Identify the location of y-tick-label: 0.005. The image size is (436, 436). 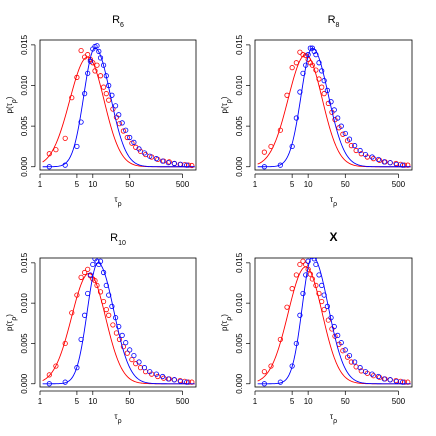
(24, 343).